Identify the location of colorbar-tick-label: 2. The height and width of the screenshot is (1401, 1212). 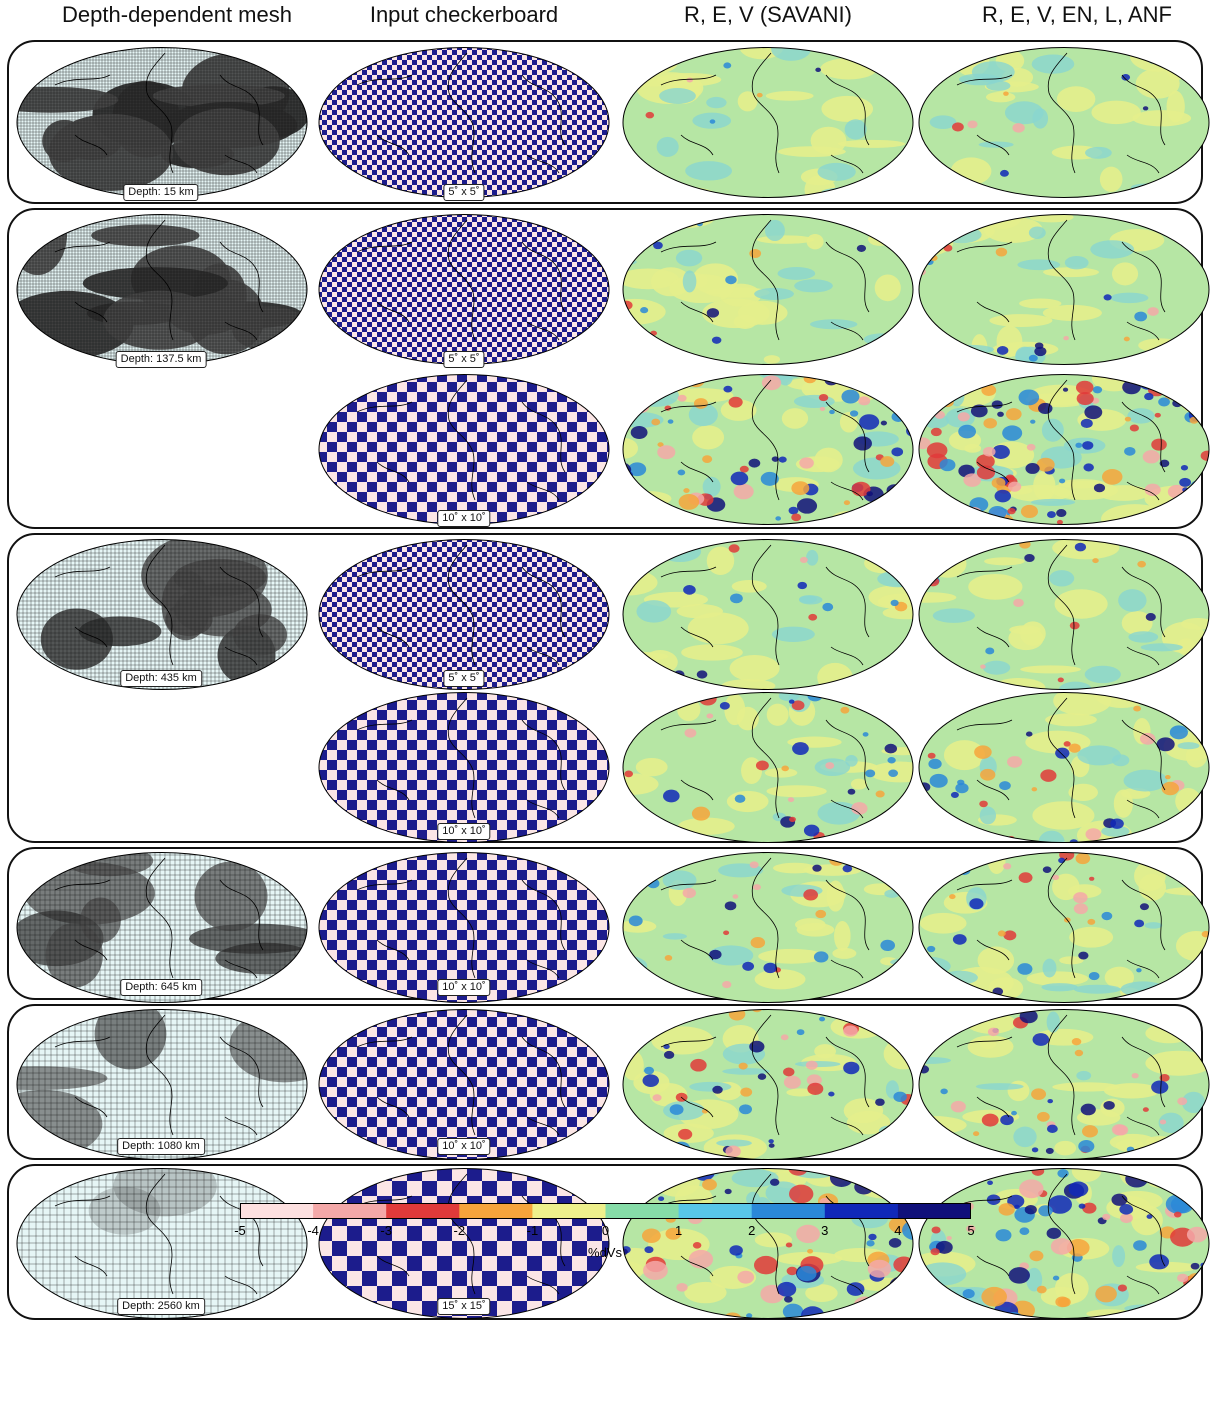
(752, 1230).